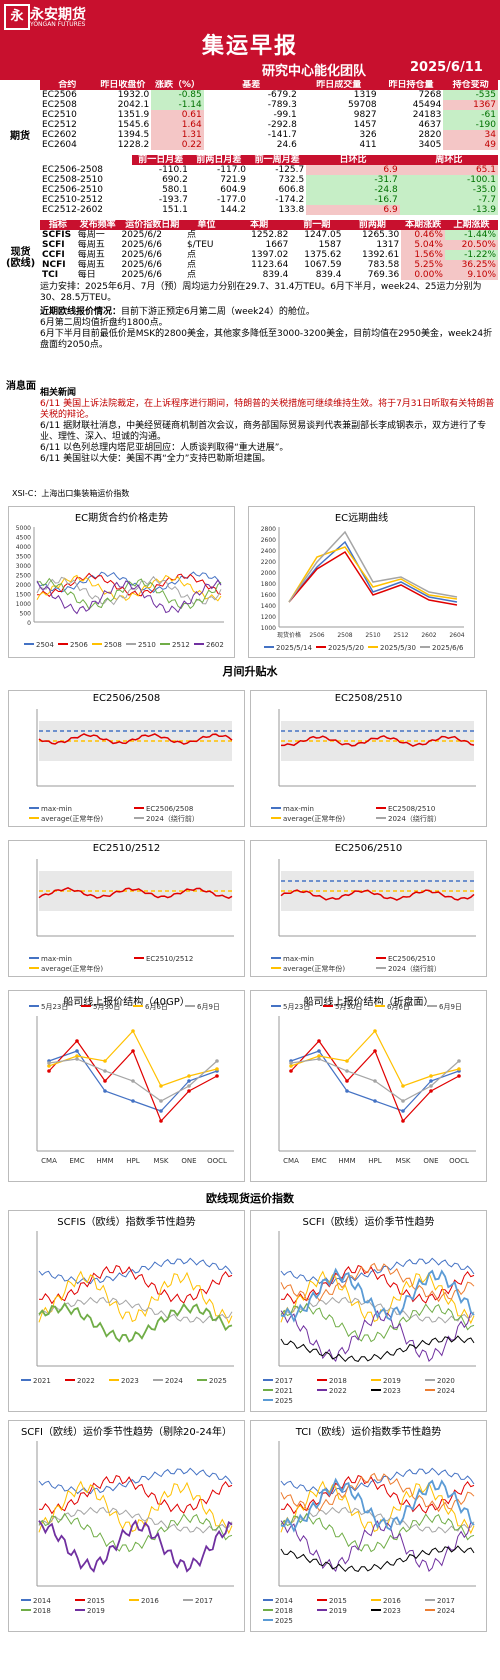 The image size is (500, 1680). Describe the element at coordinates (91, 245) in the screenshot. I see `spot-freq-cell: 每周五` at that location.